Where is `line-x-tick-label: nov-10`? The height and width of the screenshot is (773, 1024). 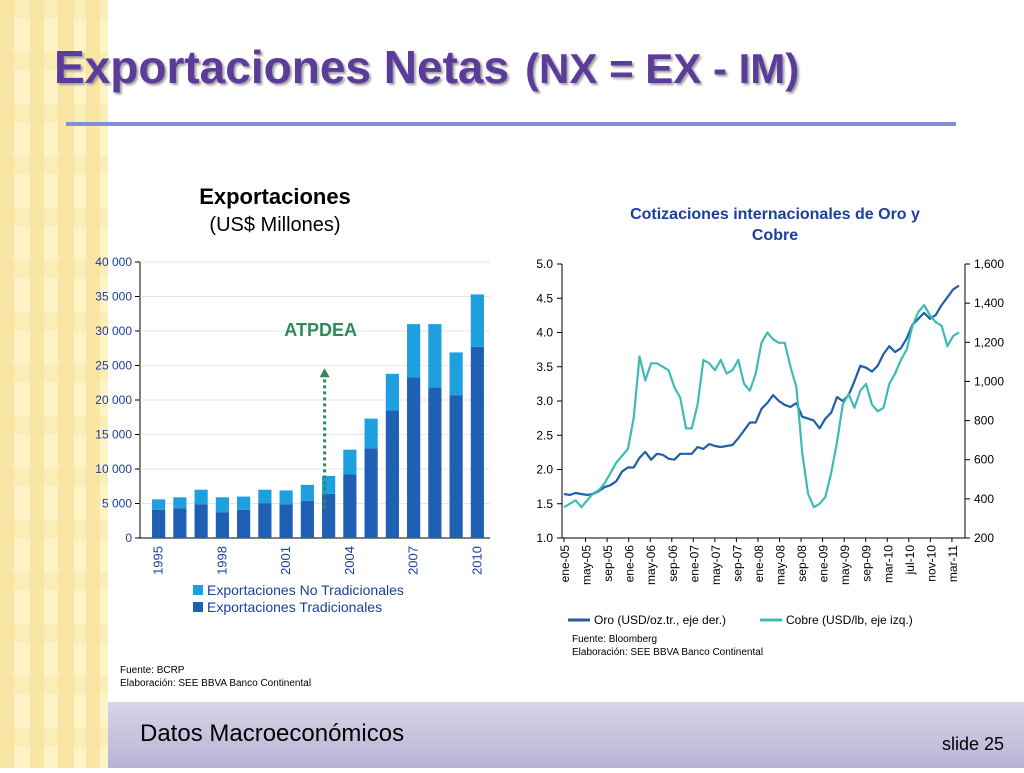
line-x-tick-label: nov-10 is located at coordinates (931, 563).